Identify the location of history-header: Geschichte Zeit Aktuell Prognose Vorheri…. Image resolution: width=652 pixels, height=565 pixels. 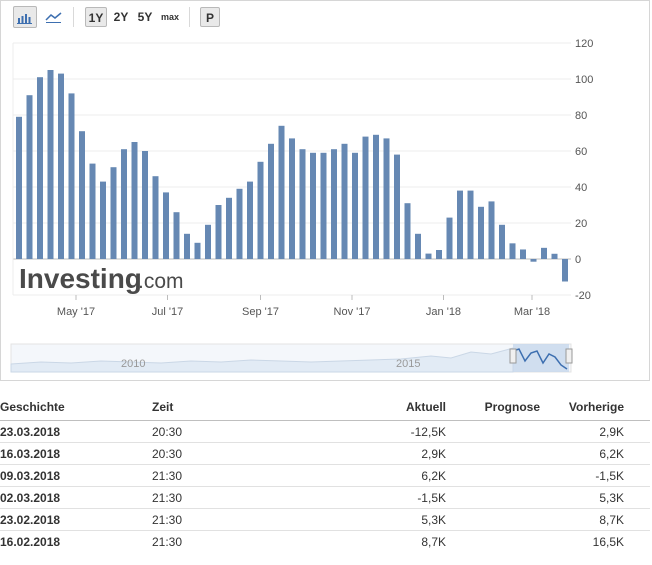
(325, 407).